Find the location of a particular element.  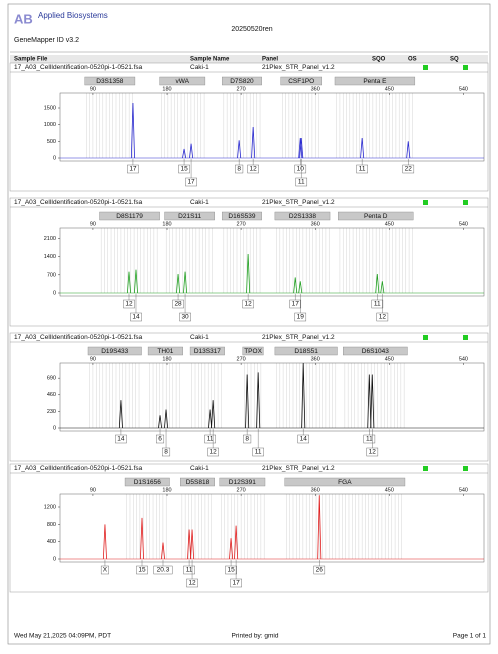

y-tick-label: 1400 is located at coordinates (50, 257).